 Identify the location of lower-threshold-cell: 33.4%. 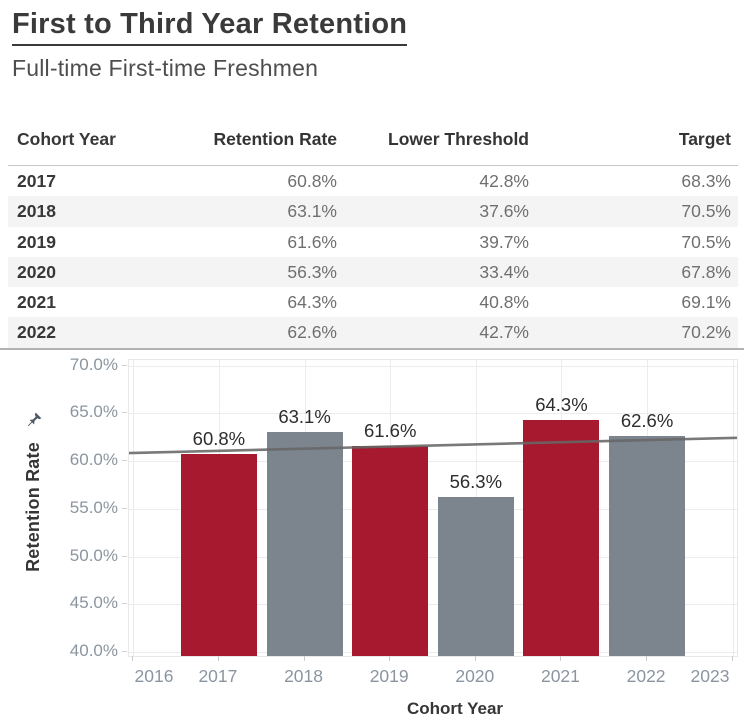
(504, 271).